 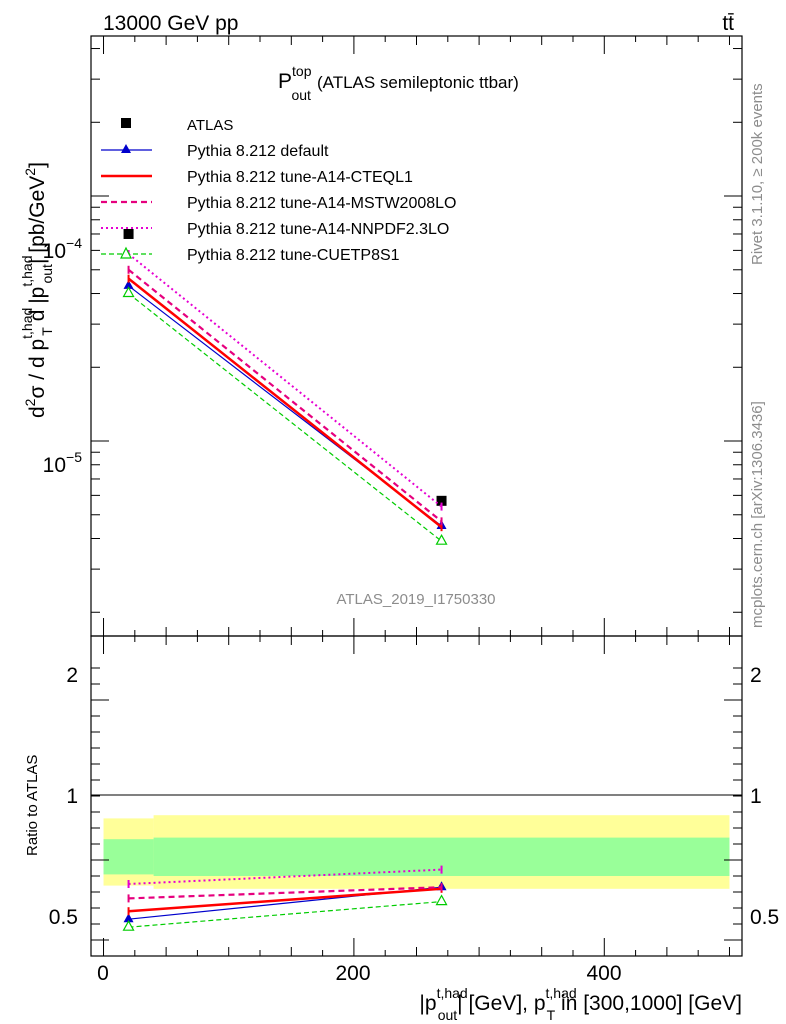 I want to click on svg-text: Pythia 8.212 tune-A14-CTEQL1, so click(x=300, y=177).